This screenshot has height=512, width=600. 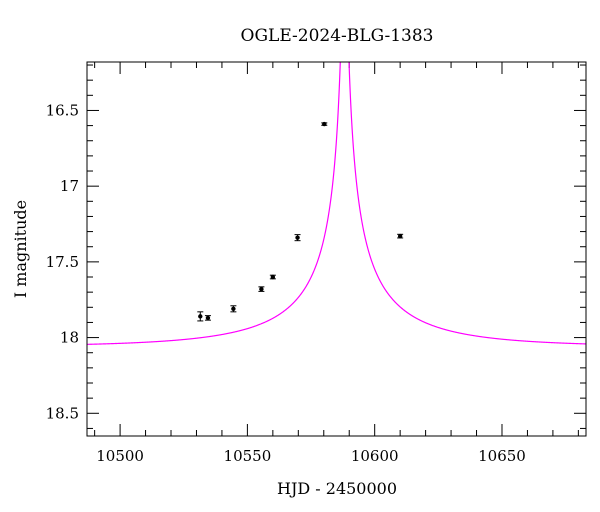 What do you see at coordinates (337, 488) in the screenshot?
I see `x-axis-label: HJD - 2450000` at bounding box center [337, 488].